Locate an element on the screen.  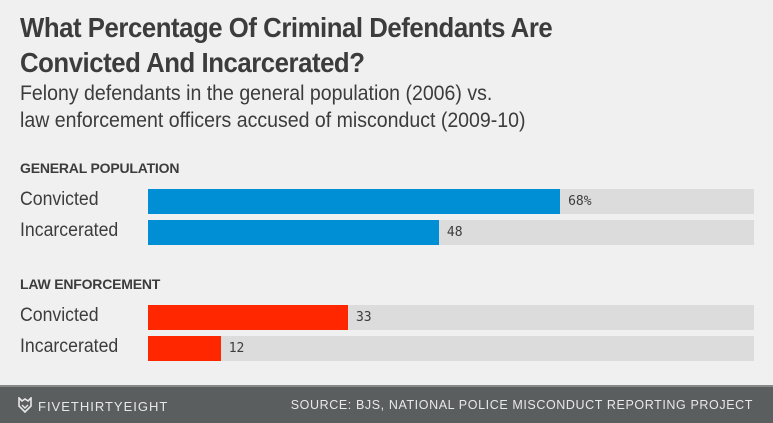
bar-law-convicted is located at coordinates (248, 317).